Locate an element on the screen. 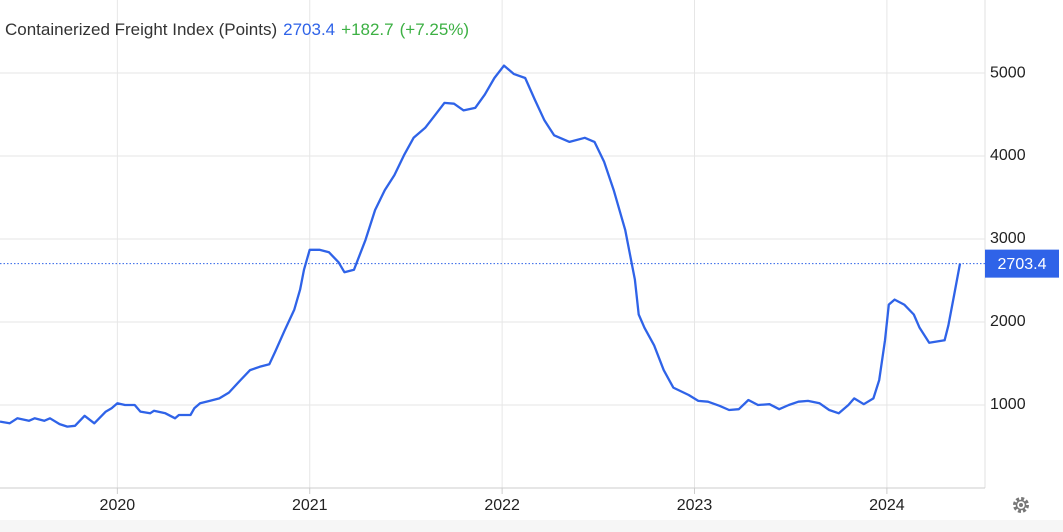 Image resolution: width=1063 pixels, height=532 pixels. x-tick-label: 2020 is located at coordinates (118, 505).